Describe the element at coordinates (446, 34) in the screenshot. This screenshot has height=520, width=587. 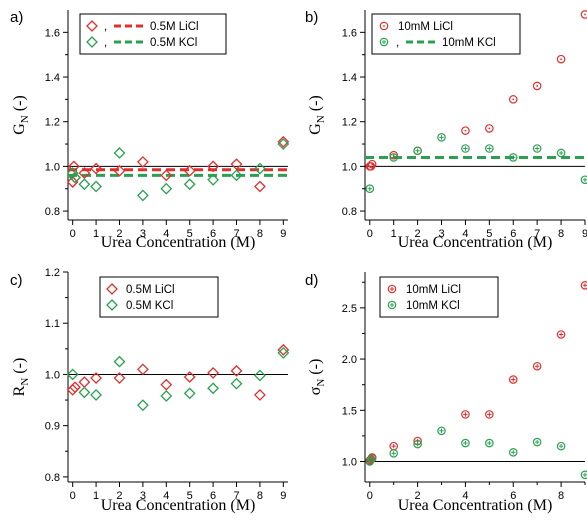
I see `legend: 10mM LiCl, 10mM KCl` at that location.